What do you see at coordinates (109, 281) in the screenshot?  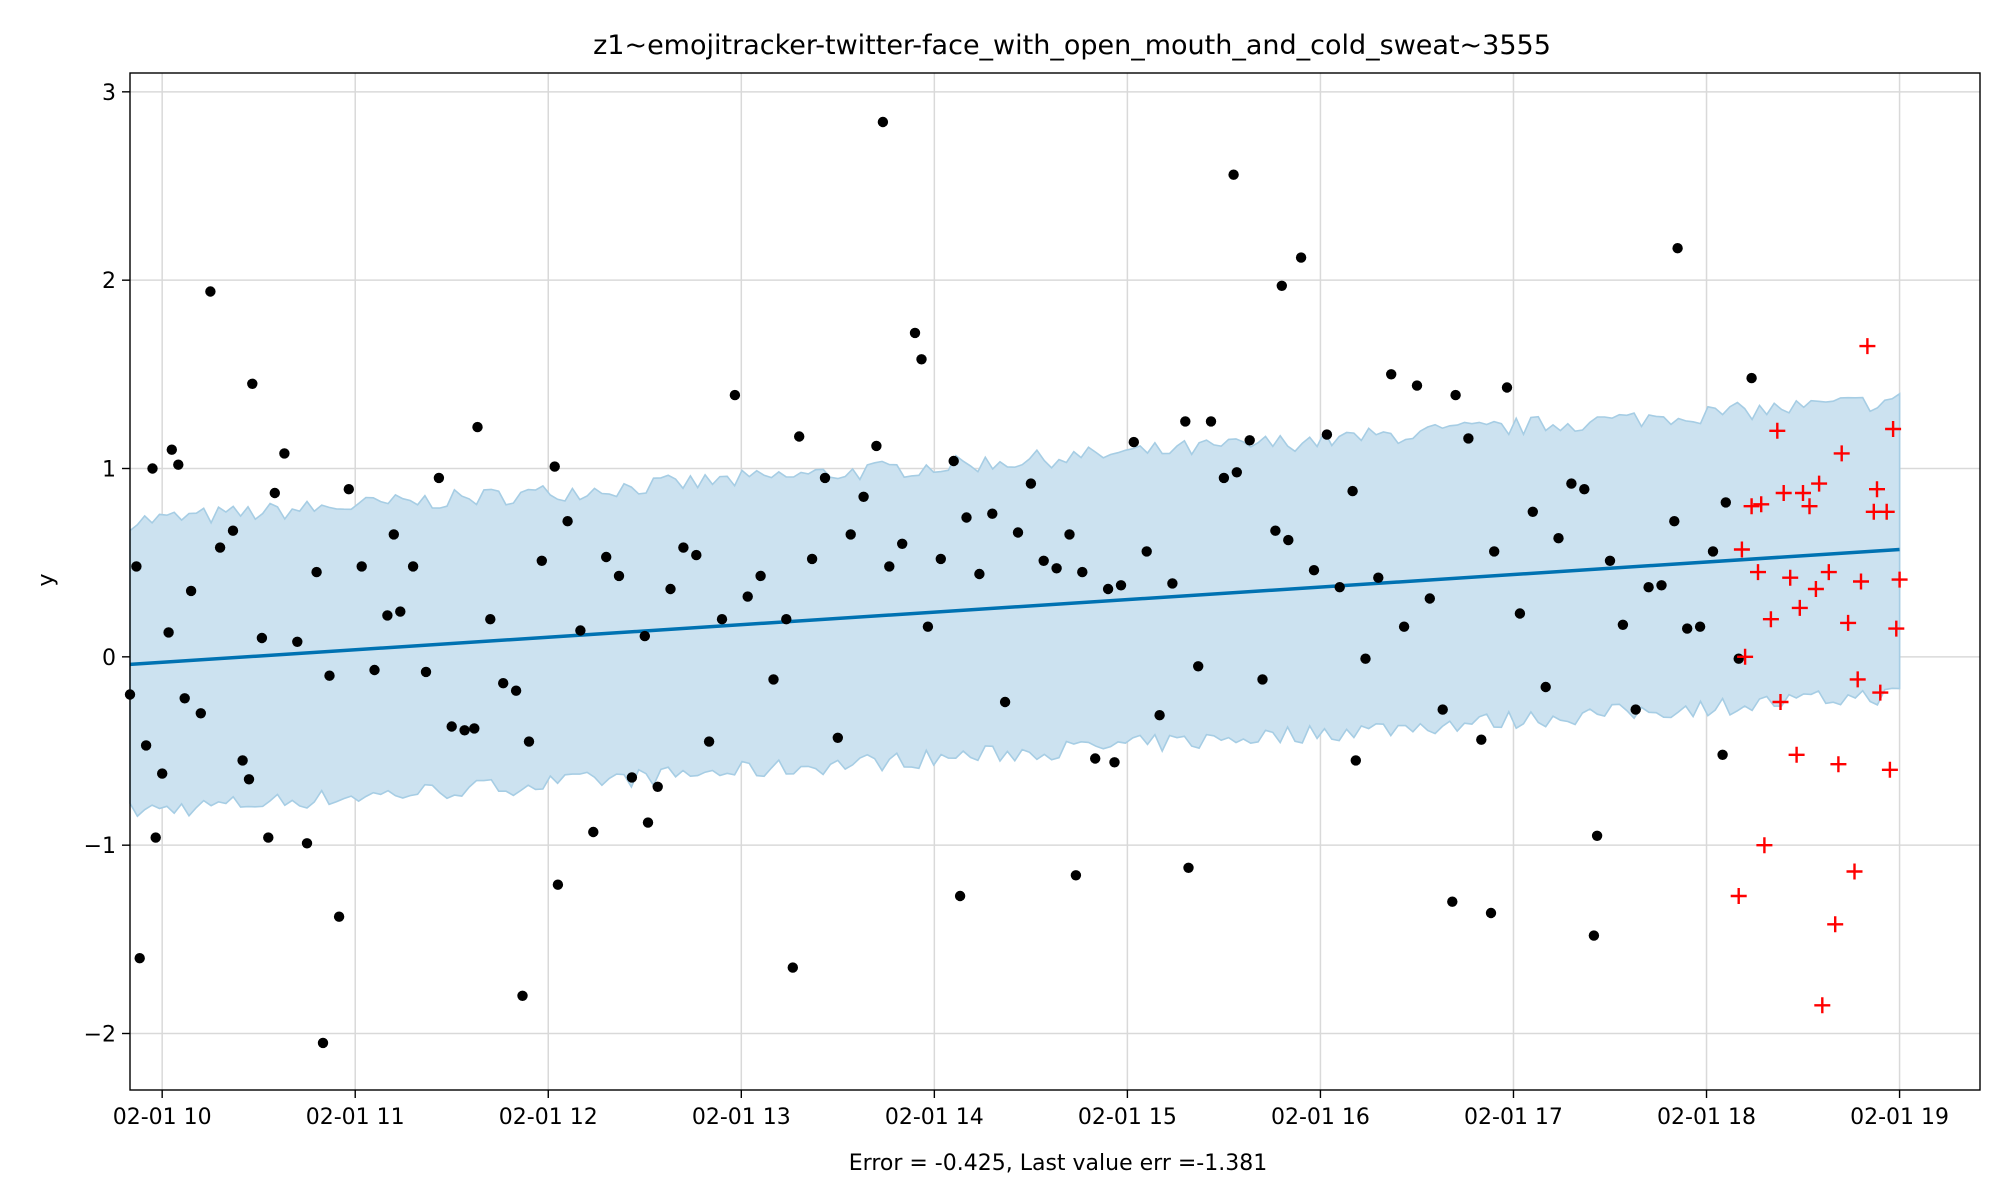 I see `y-tick-label: 2` at bounding box center [109, 281].